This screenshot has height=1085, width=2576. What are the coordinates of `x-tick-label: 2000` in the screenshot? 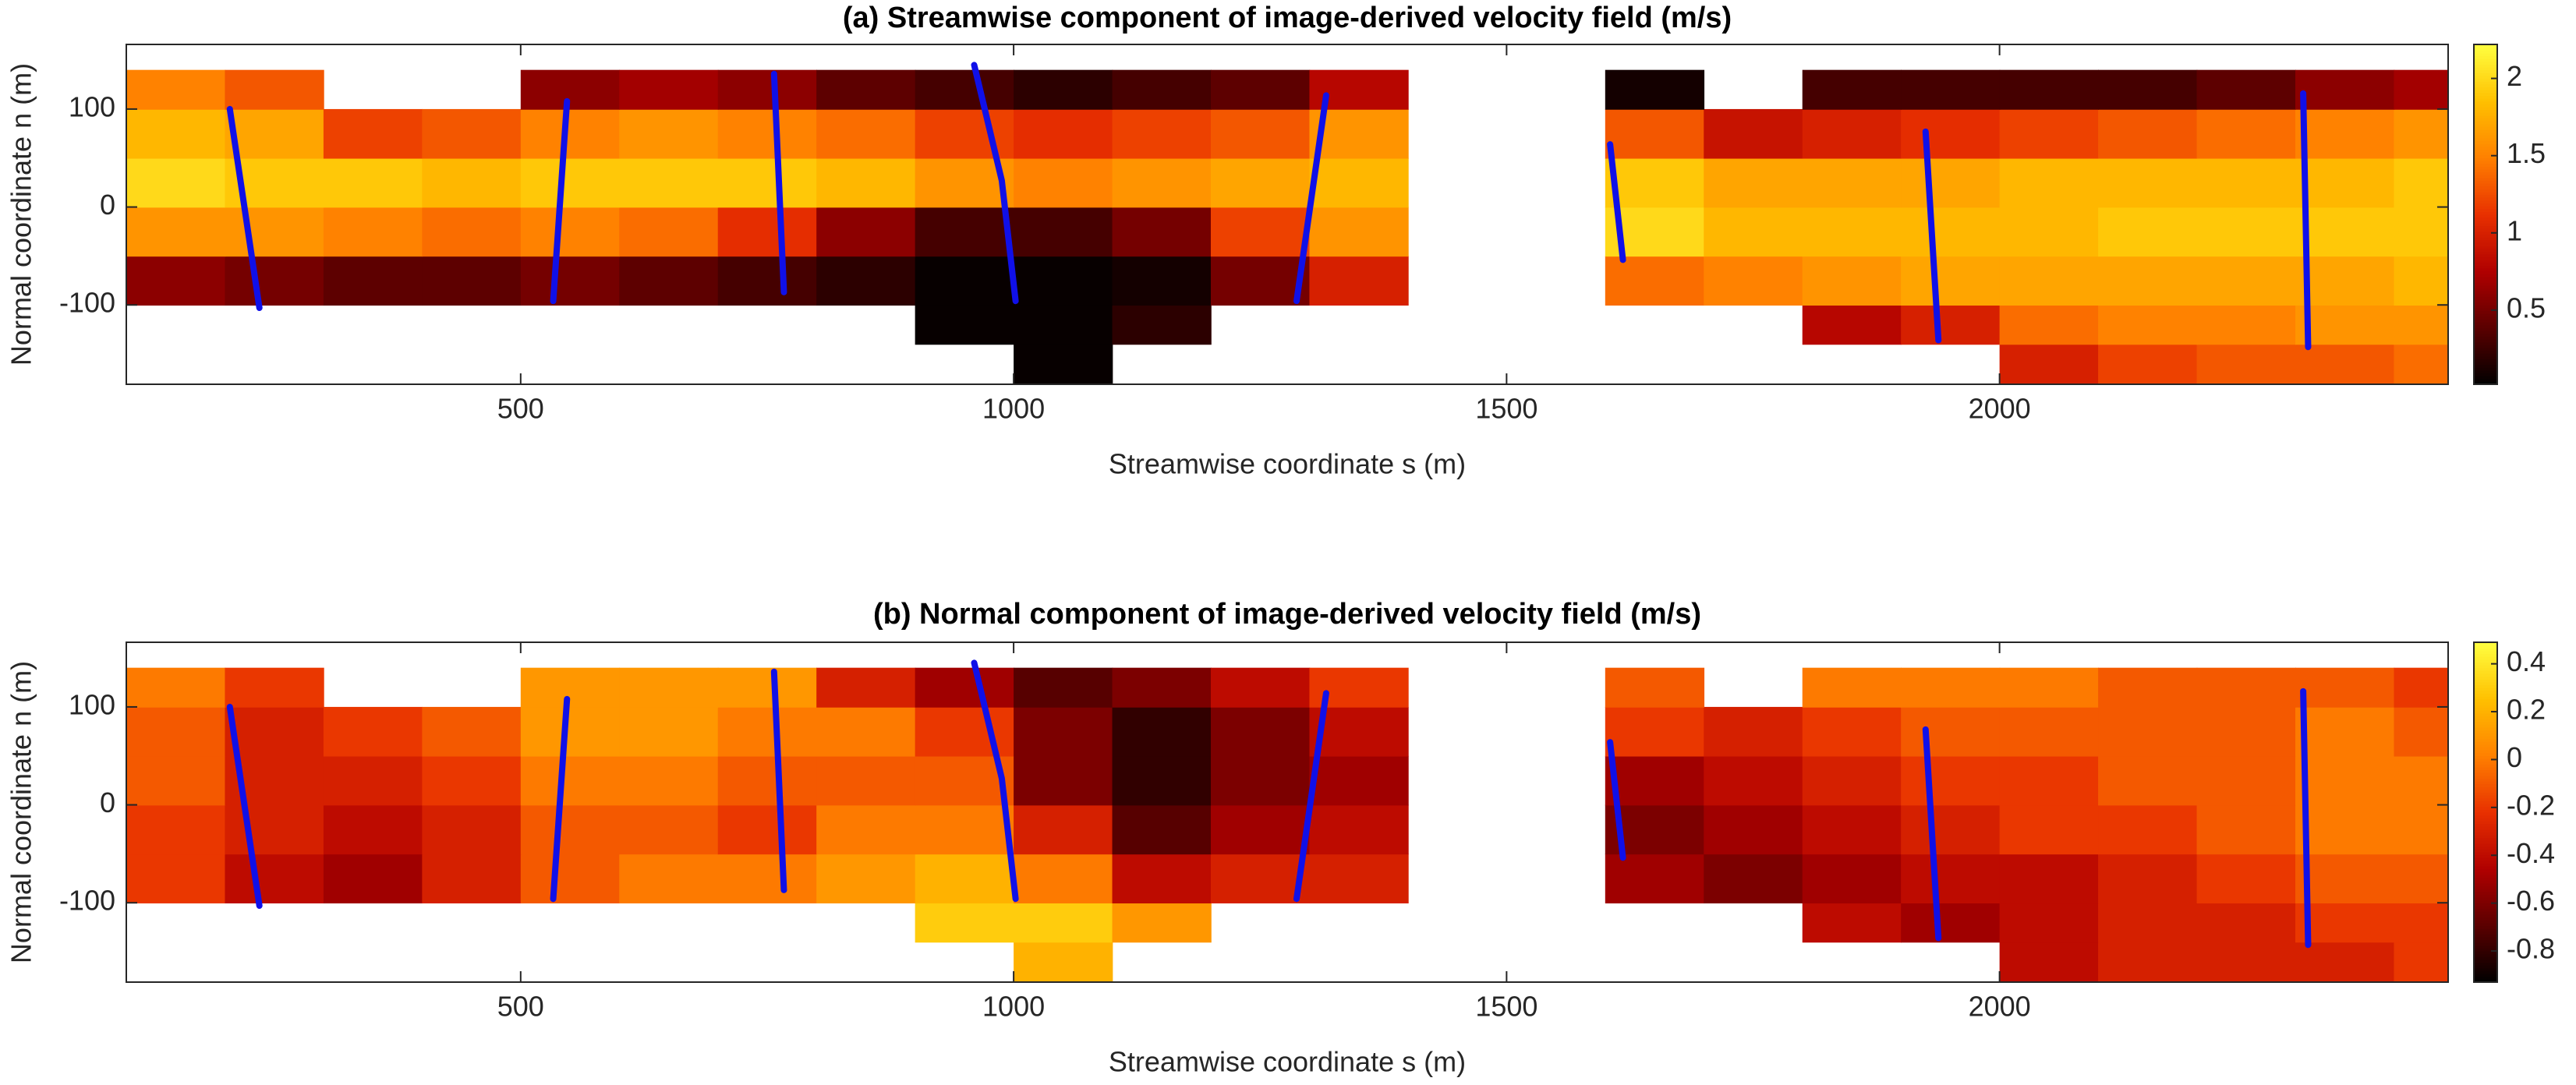 It's located at (2000, 1007).